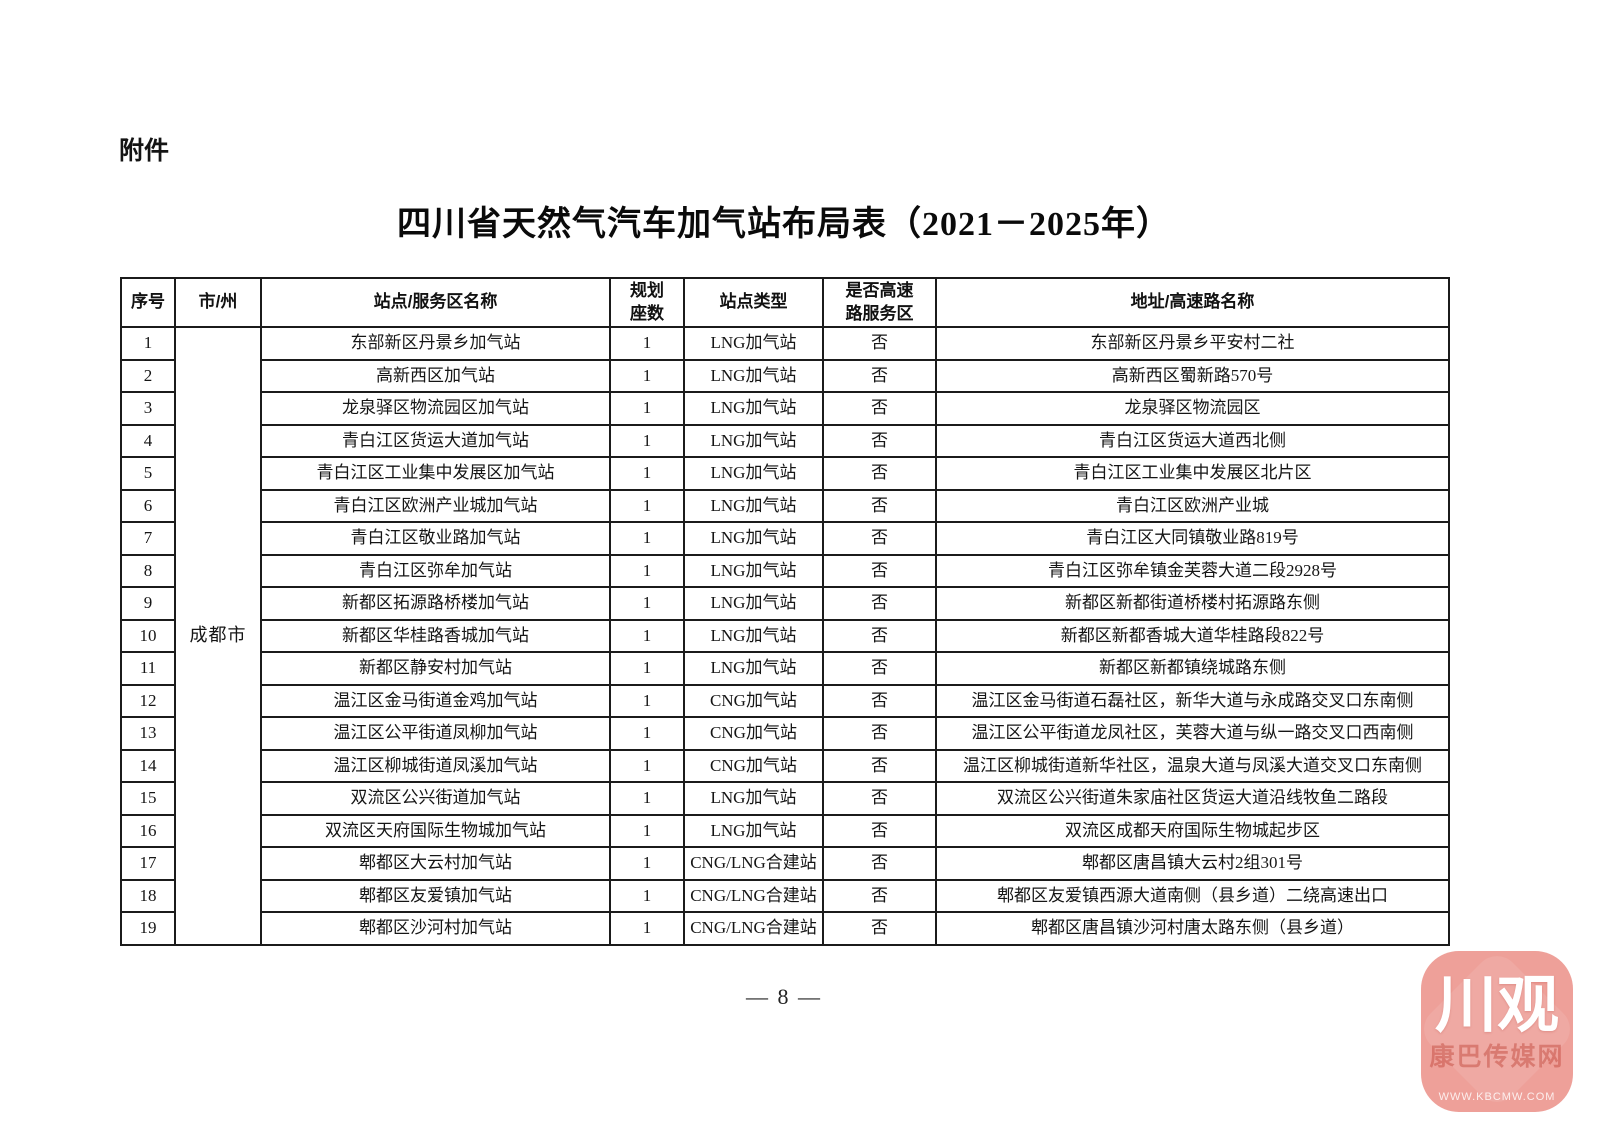  What do you see at coordinates (148, 635) in the screenshot?
I see `cell-no: 10` at bounding box center [148, 635].